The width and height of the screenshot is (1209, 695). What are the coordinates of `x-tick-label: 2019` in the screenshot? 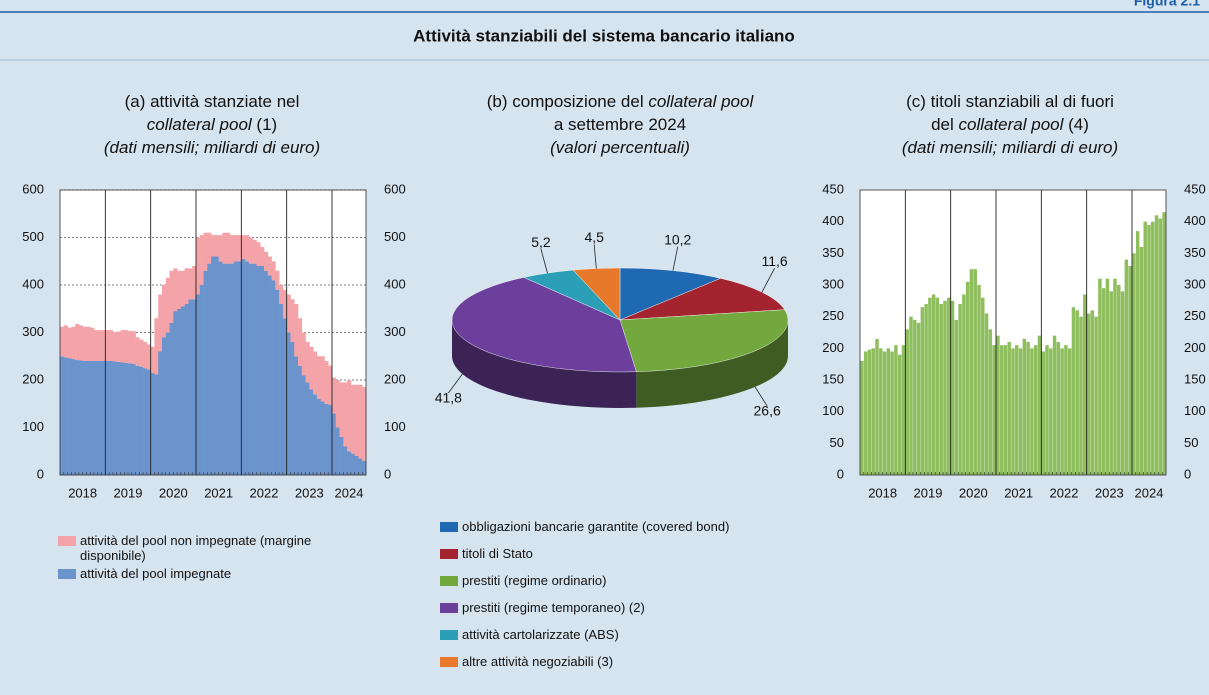 It's located at (928, 492).